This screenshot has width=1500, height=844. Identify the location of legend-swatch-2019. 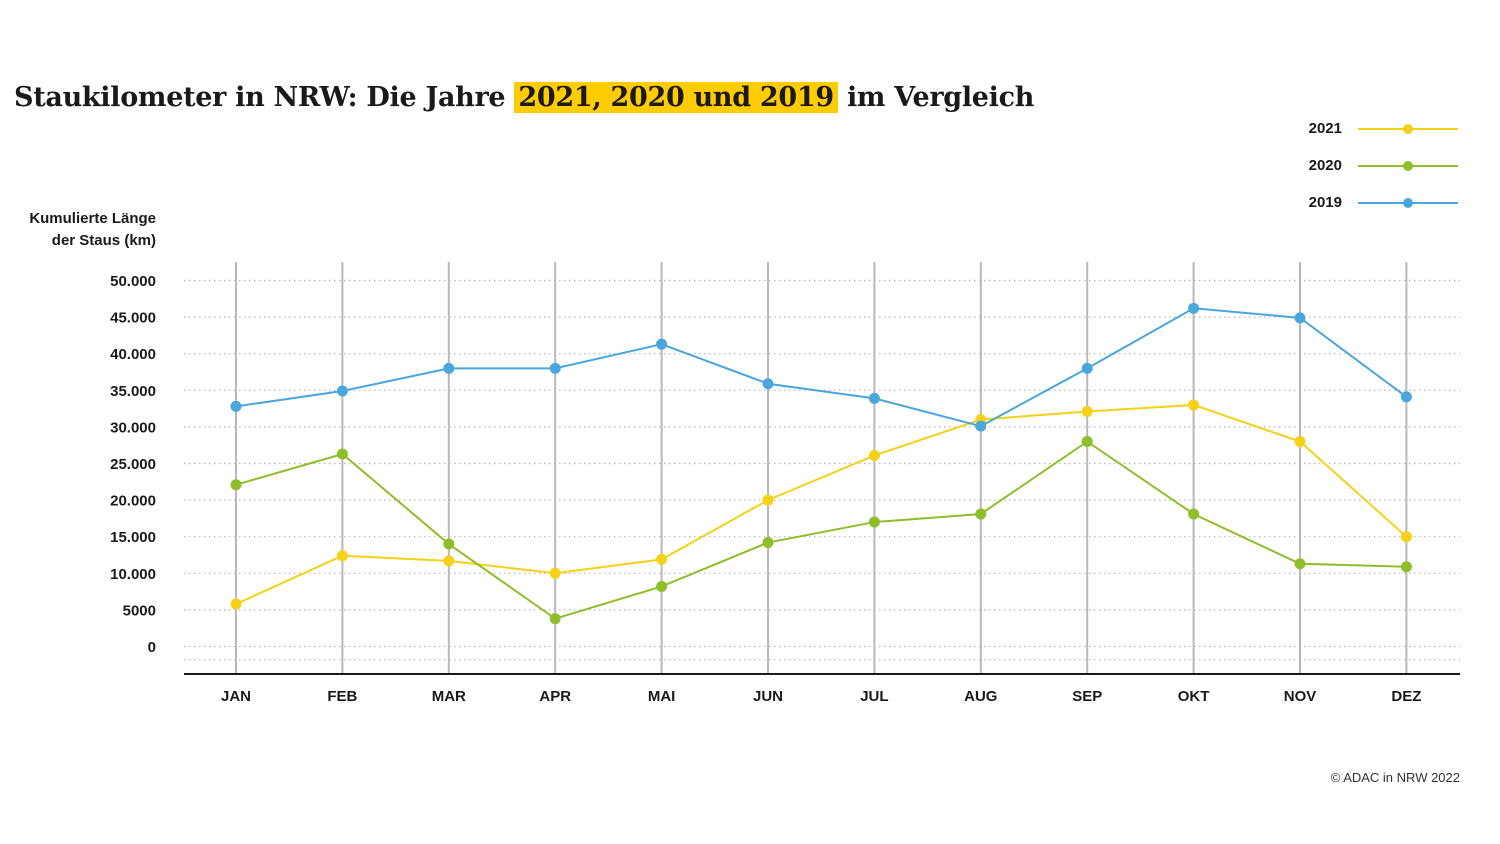
(1408, 203).